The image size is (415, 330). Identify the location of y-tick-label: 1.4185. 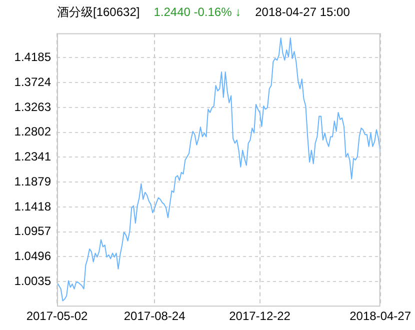
(33, 57).